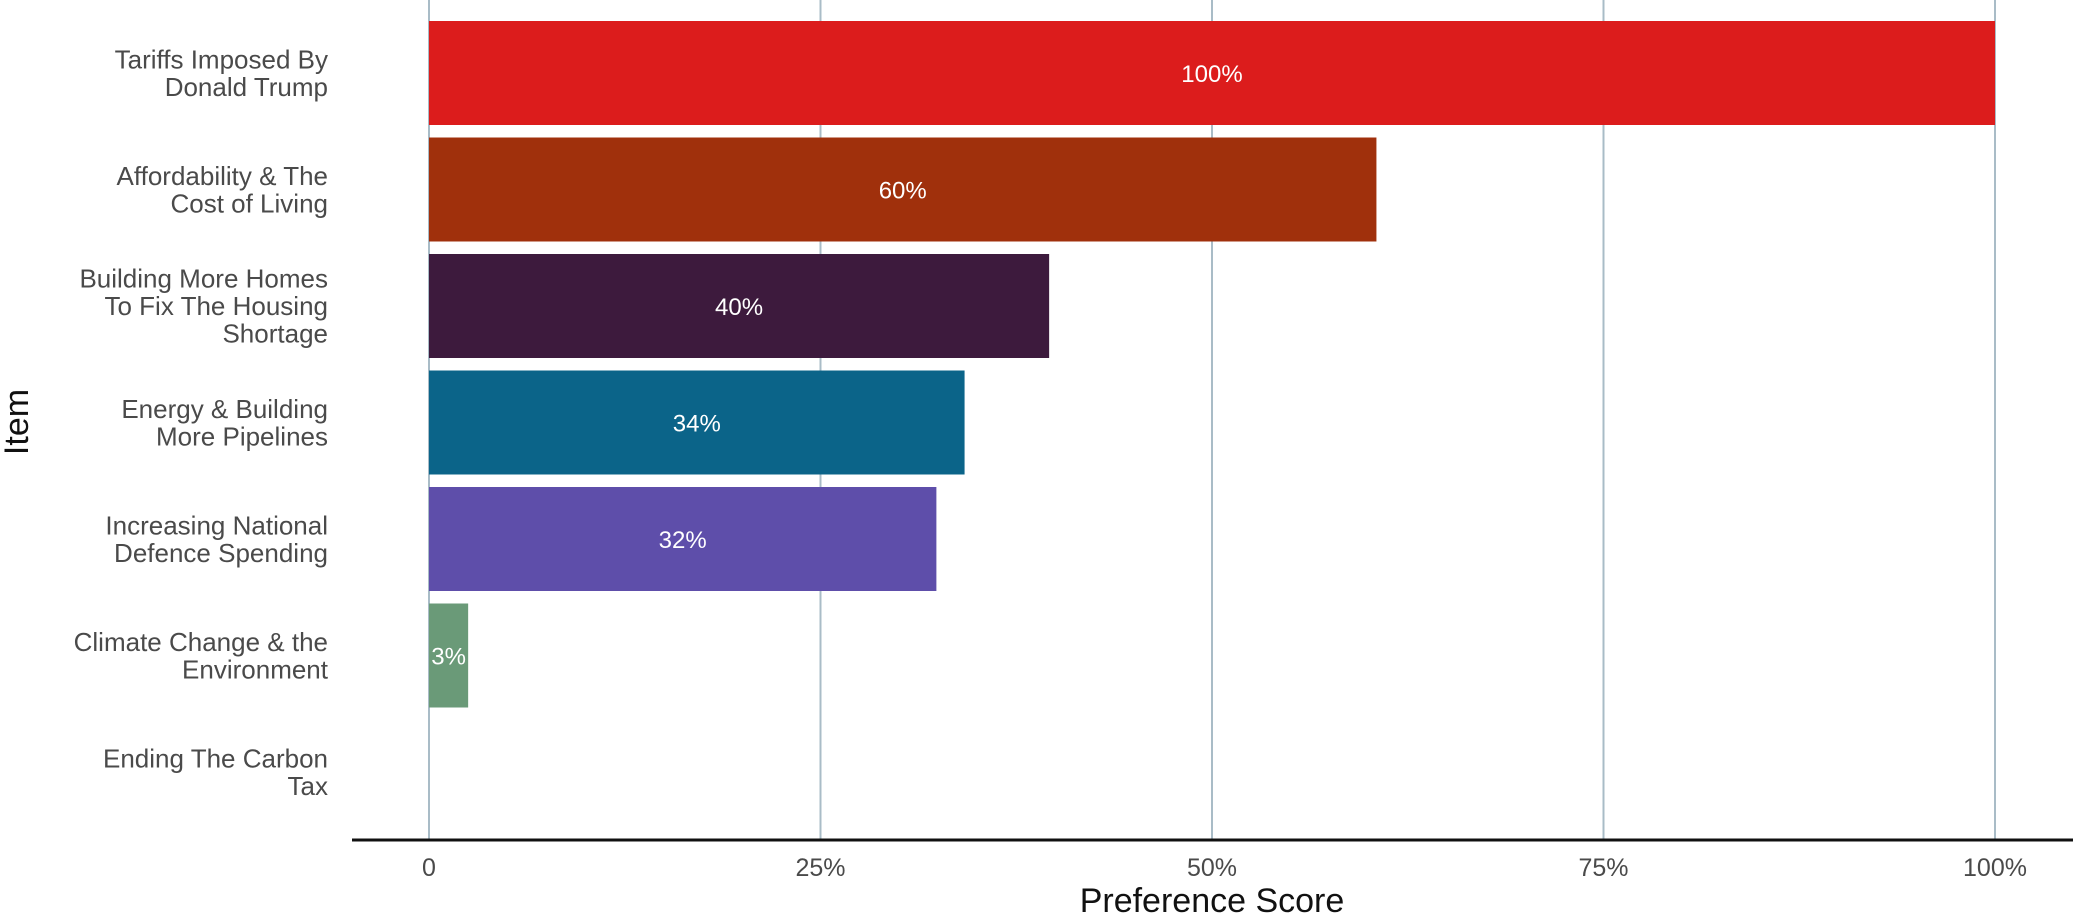 The height and width of the screenshot is (919, 2073). I want to click on x-tick-labels: 0 25% 50% 75% 100%, so click(1224, 868).